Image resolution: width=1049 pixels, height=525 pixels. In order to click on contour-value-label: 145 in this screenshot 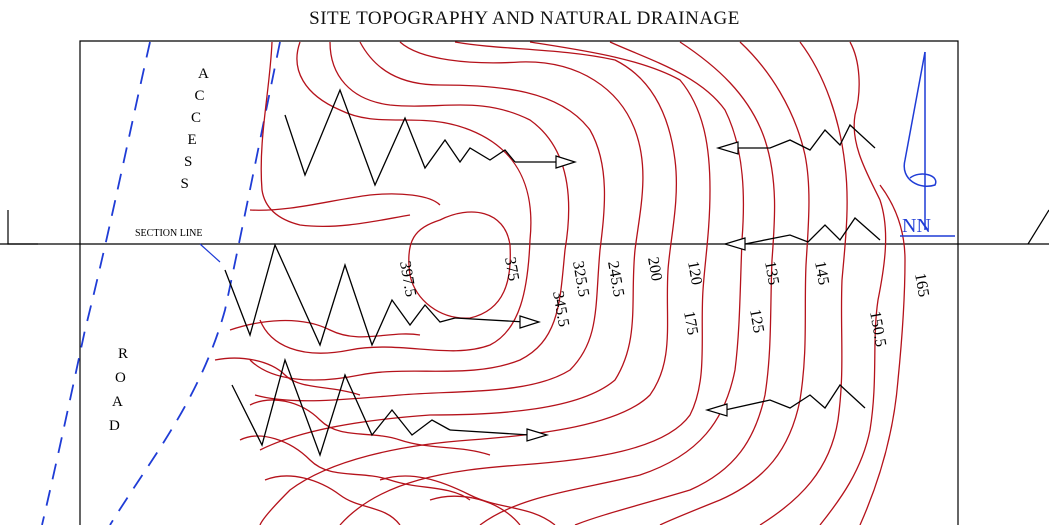, I will do `click(821, 273)`.